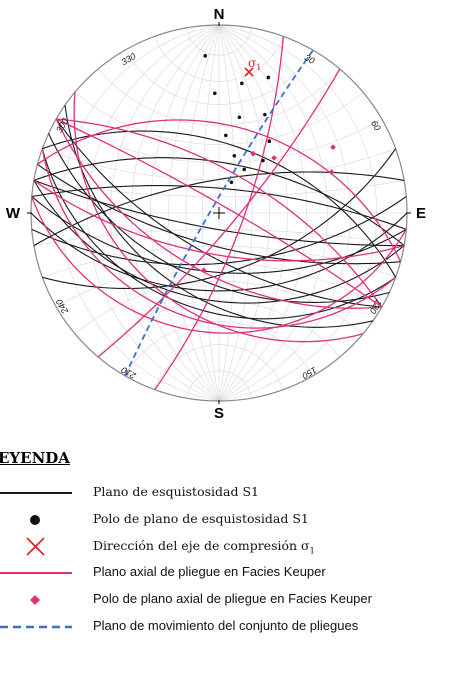 Image resolution: width=469 pixels, height=681 pixels. What do you see at coordinates (40, 600) in the screenshot?
I see `pink-diamond-icon` at bounding box center [40, 600].